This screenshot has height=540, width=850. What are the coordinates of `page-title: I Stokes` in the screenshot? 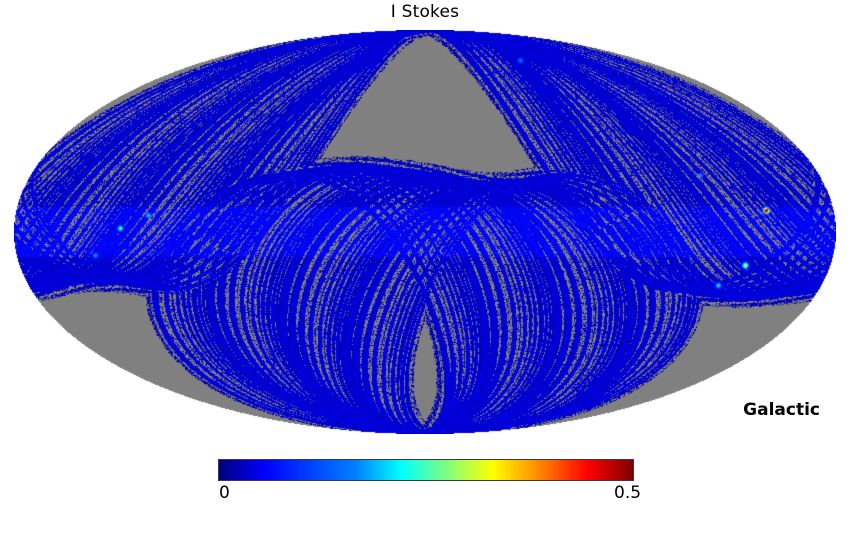 It's located at (425, 12).